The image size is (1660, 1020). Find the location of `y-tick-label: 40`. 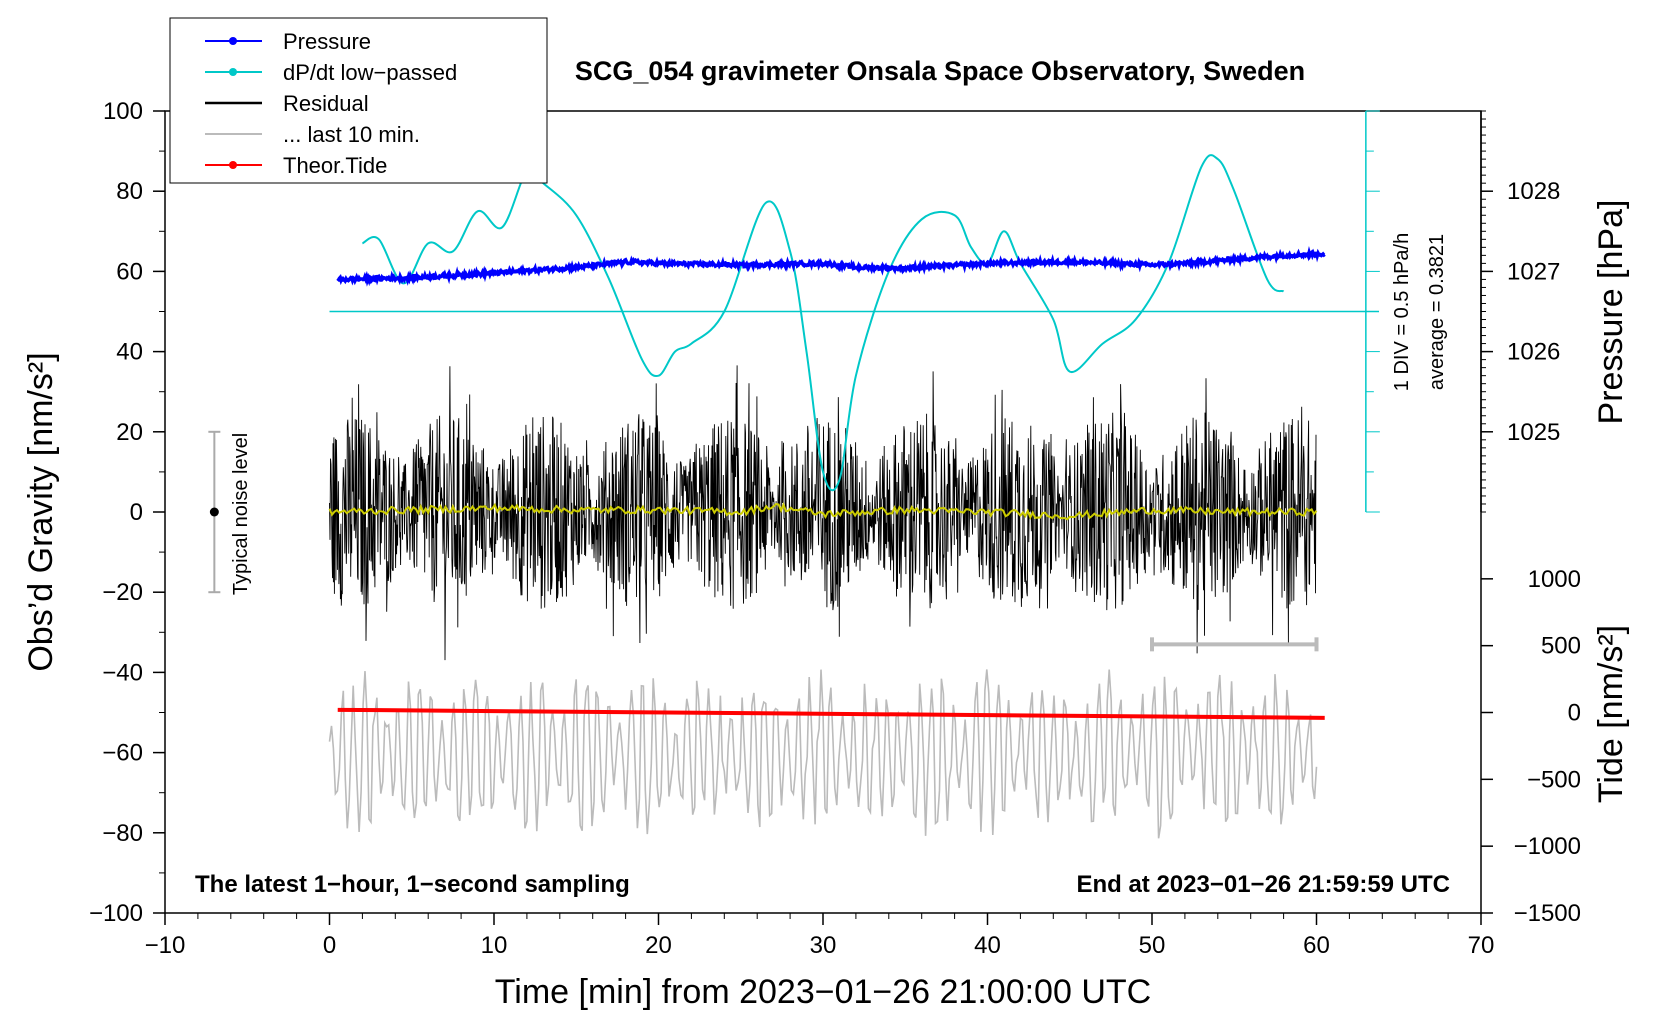

y-tick-label: 40 is located at coordinates (129, 352).